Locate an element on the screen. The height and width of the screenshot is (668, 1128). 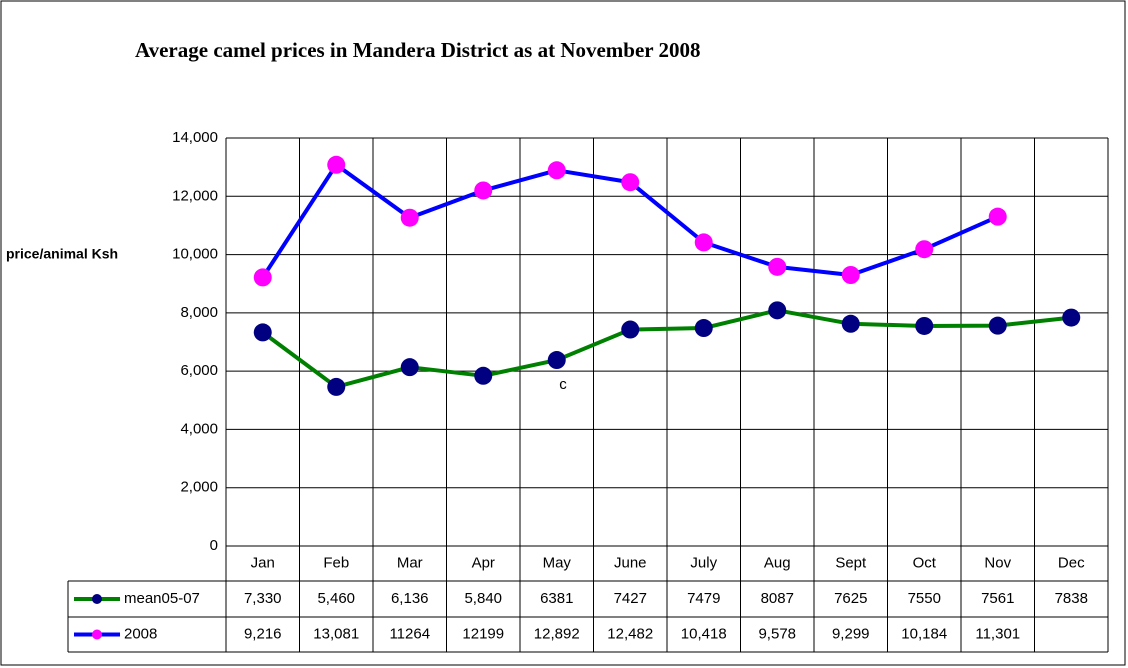
table-value: 11,301 is located at coordinates (997, 633).